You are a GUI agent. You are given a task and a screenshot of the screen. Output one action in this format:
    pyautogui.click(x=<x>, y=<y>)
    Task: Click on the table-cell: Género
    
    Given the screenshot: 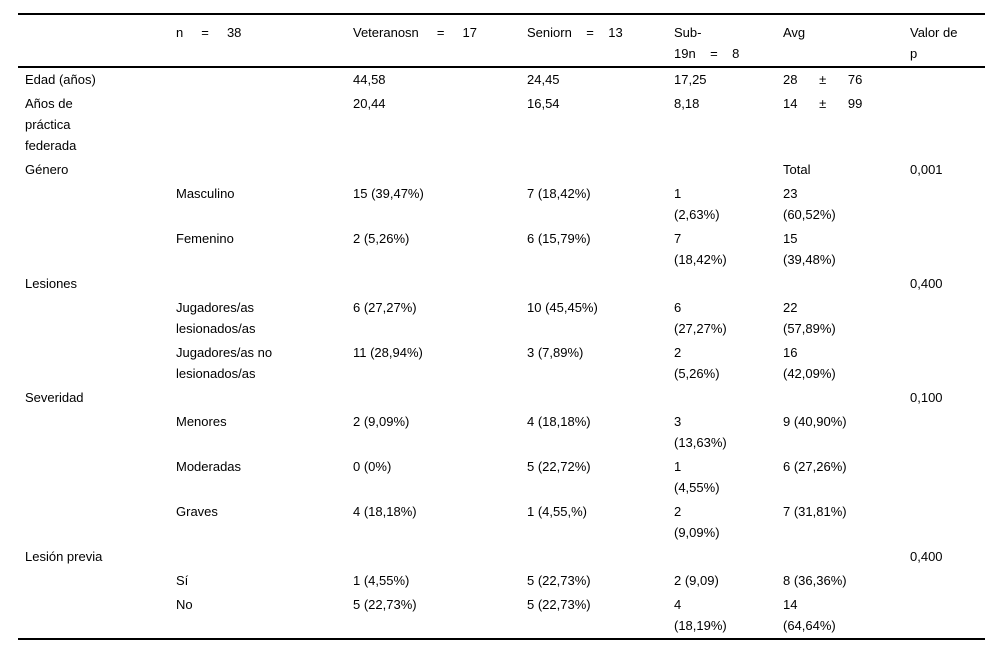 What is the action you would take?
    pyautogui.click(x=47, y=169)
    